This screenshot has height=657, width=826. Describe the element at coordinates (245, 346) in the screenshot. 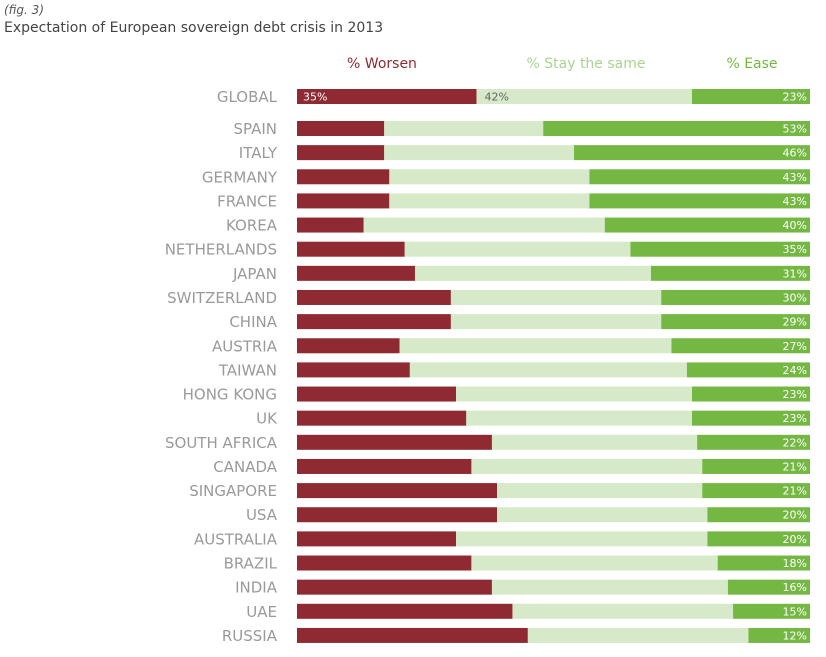

I see `category-label: AUSTRIA` at that location.